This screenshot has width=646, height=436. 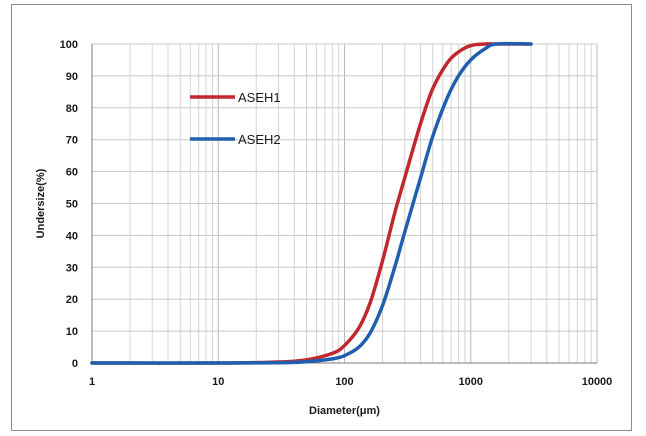 I want to click on y-tick-label: 100, so click(x=69, y=45).